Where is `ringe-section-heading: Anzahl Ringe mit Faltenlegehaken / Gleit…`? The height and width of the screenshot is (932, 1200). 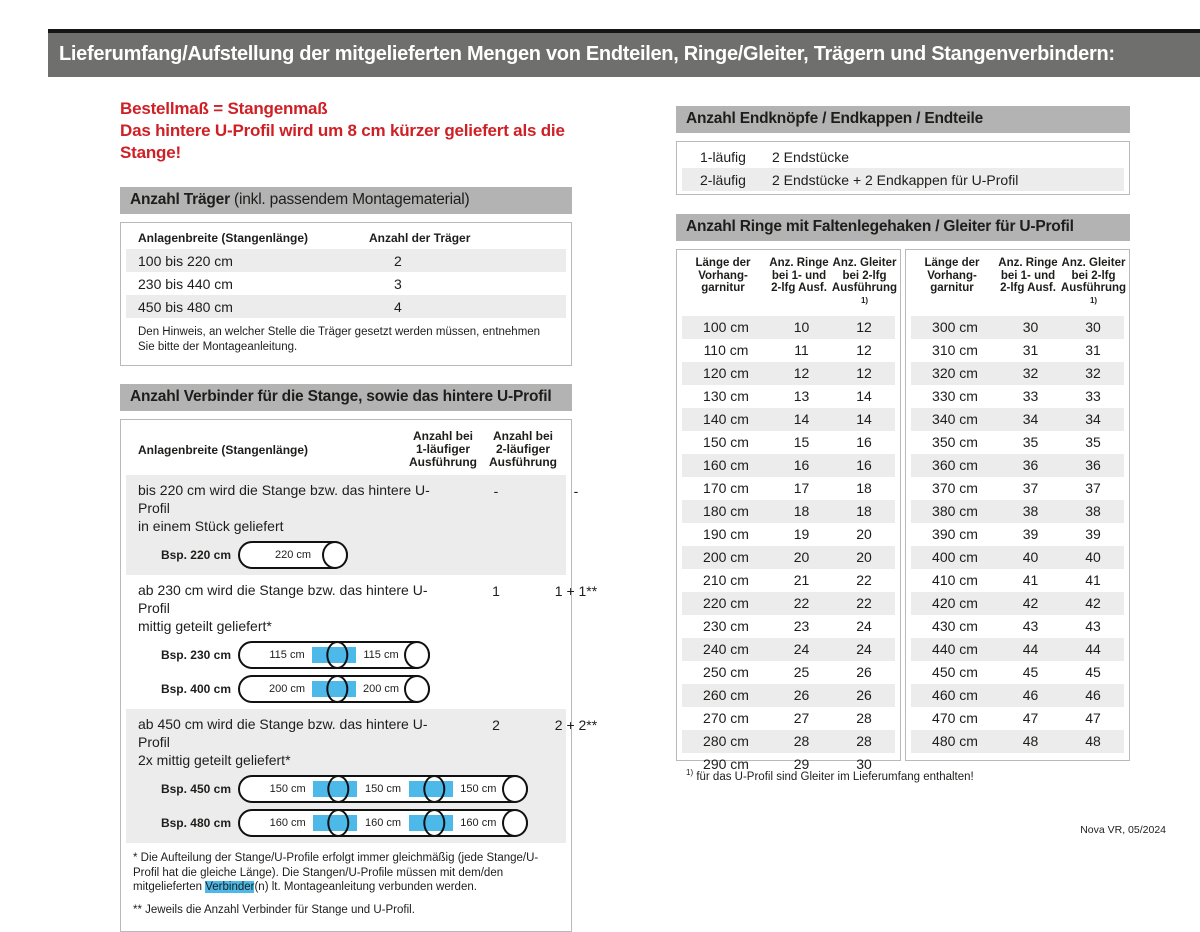
ringe-section-heading: Anzahl Ringe mit Faltenlegehaken / Gleit… is located at coordinates (903, 227).